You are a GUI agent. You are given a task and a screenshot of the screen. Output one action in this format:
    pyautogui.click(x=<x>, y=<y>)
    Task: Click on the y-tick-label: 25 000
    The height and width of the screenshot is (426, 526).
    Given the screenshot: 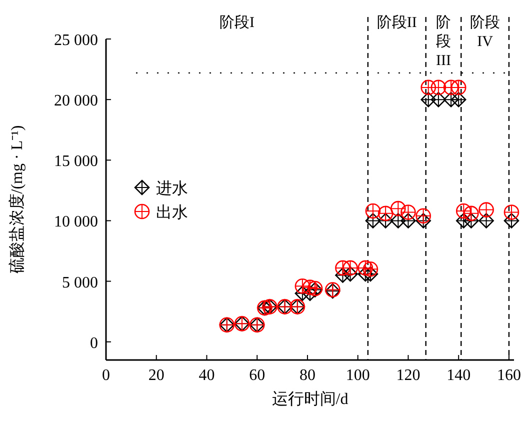 What is the action you would take?
    pyautogui.click(x=76, y=40)
    